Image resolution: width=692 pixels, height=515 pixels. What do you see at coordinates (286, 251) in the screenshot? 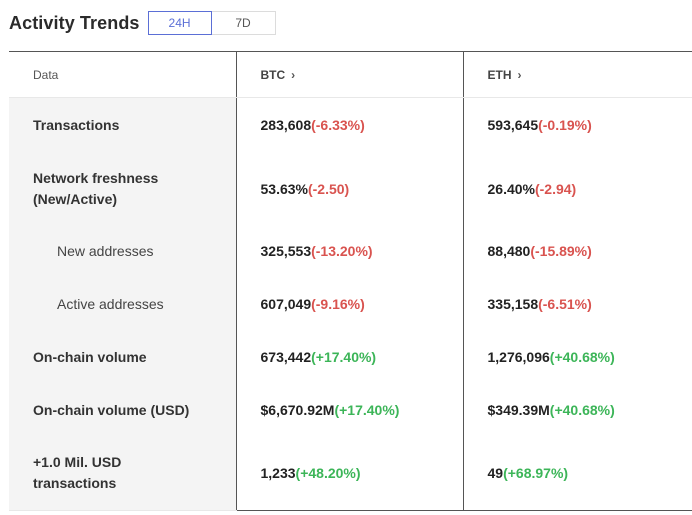
I see `btc-value: 325,553` at bounding box center [286, 251].